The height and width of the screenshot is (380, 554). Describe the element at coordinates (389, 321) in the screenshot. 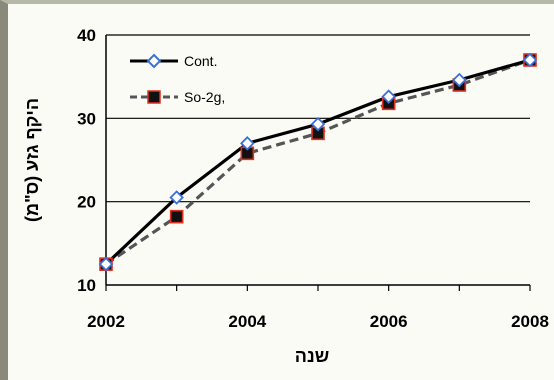

I see `x-tick-label: 2006` at that location.